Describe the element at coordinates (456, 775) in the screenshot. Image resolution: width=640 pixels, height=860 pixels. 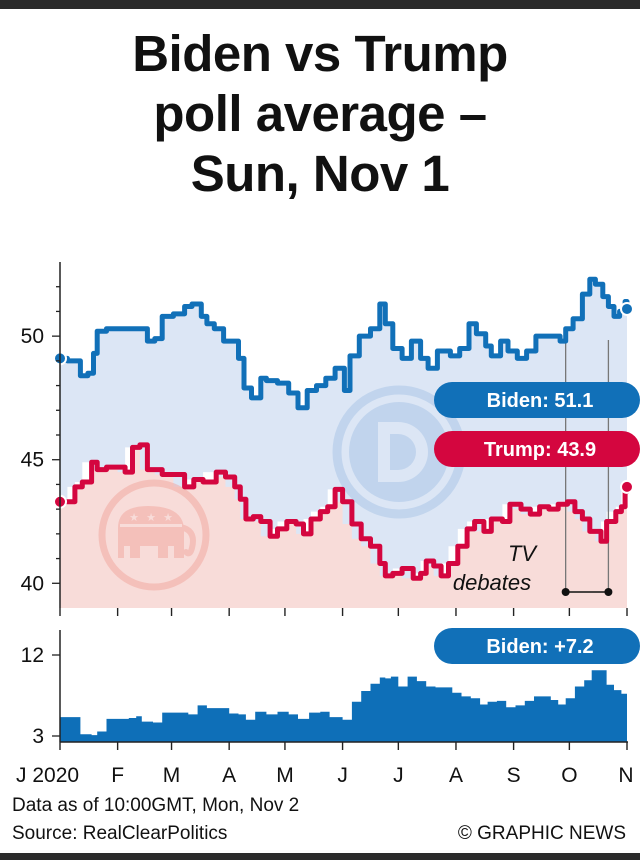
I see `x-tick-label-8: A` at that location.